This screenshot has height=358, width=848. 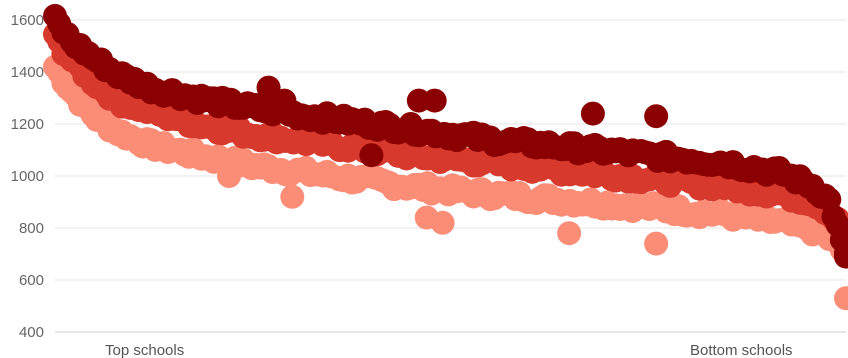 I want to click on x-label-left: Top schools, so click(x=144, y=350).